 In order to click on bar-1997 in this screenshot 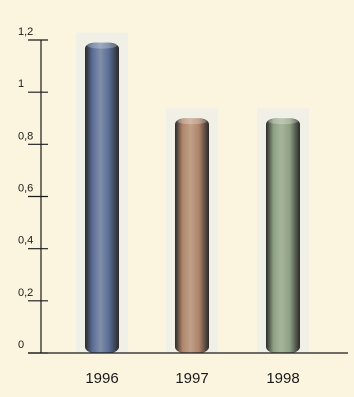, I will do `click(192, 235)`.